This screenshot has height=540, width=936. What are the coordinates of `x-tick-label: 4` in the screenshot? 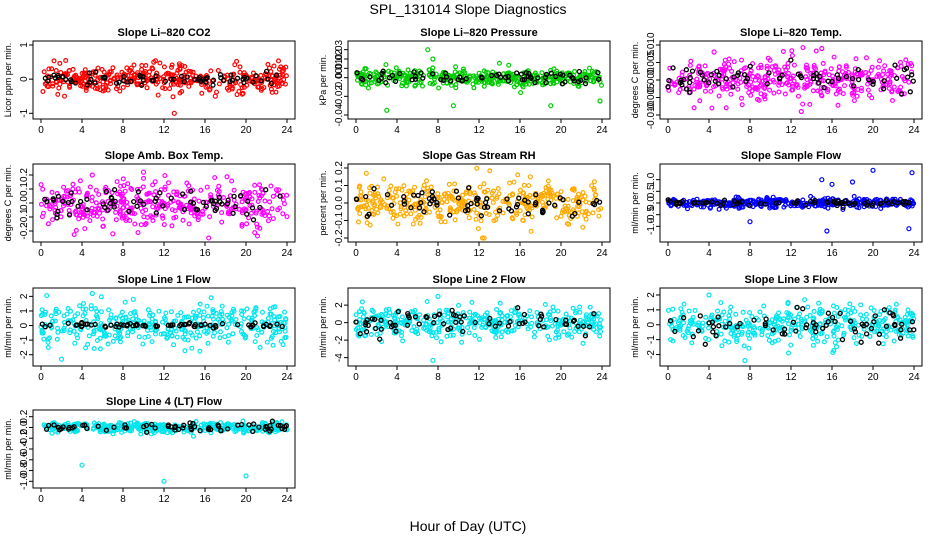 It's located at (397, 130).